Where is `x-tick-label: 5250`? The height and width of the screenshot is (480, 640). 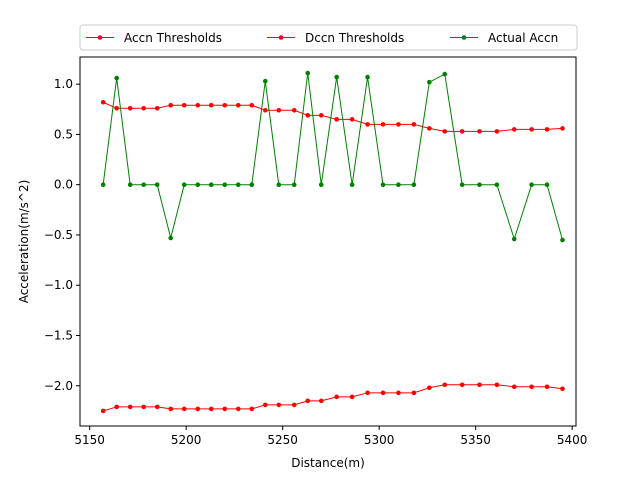
x-tick-label: 5250 is located at coordinates (282, 440).